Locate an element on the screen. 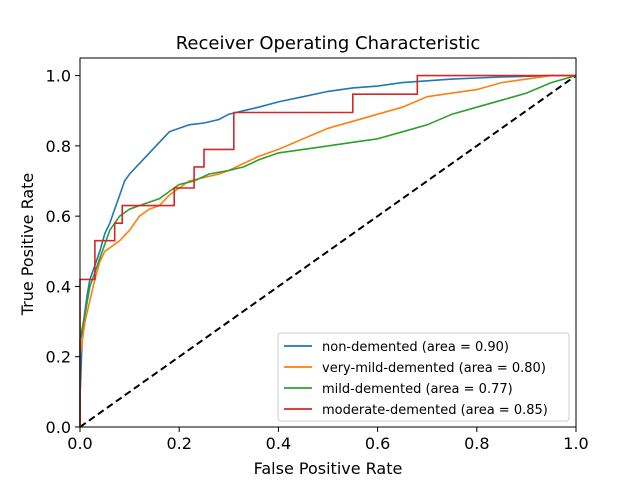 This screenshot has width=640, height=480. y-axis-ticks: 0.0 0.2 0.4 0.6 0.8 1.0 is located at coordinates (63, 252).